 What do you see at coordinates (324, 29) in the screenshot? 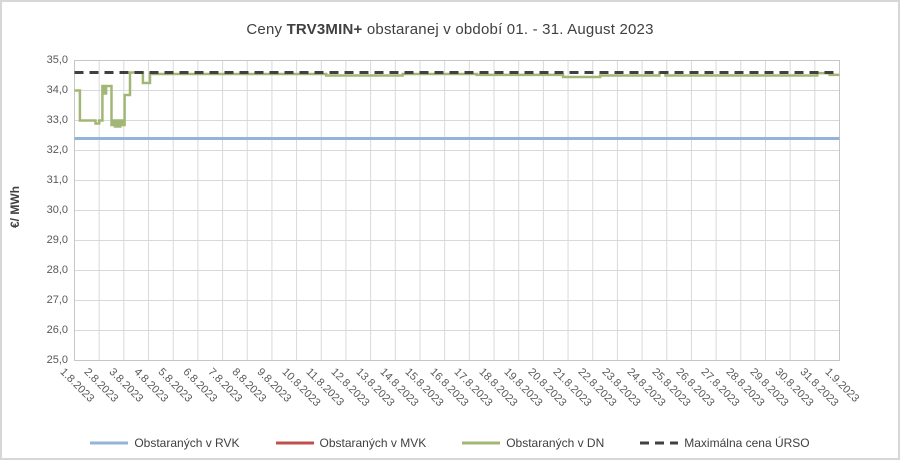
I see `chart-title-product: TRV3MIN+` at bounding box center [324, 29].